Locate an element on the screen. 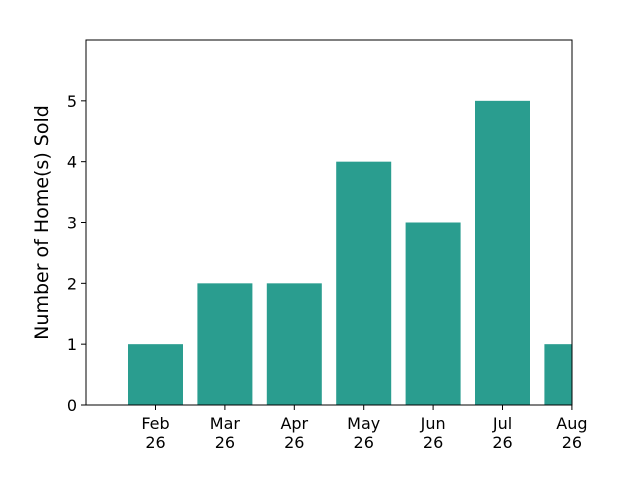 This screenshot has width=628, height=493. y-tick-label: 5 is located at coordinates (72, 101).